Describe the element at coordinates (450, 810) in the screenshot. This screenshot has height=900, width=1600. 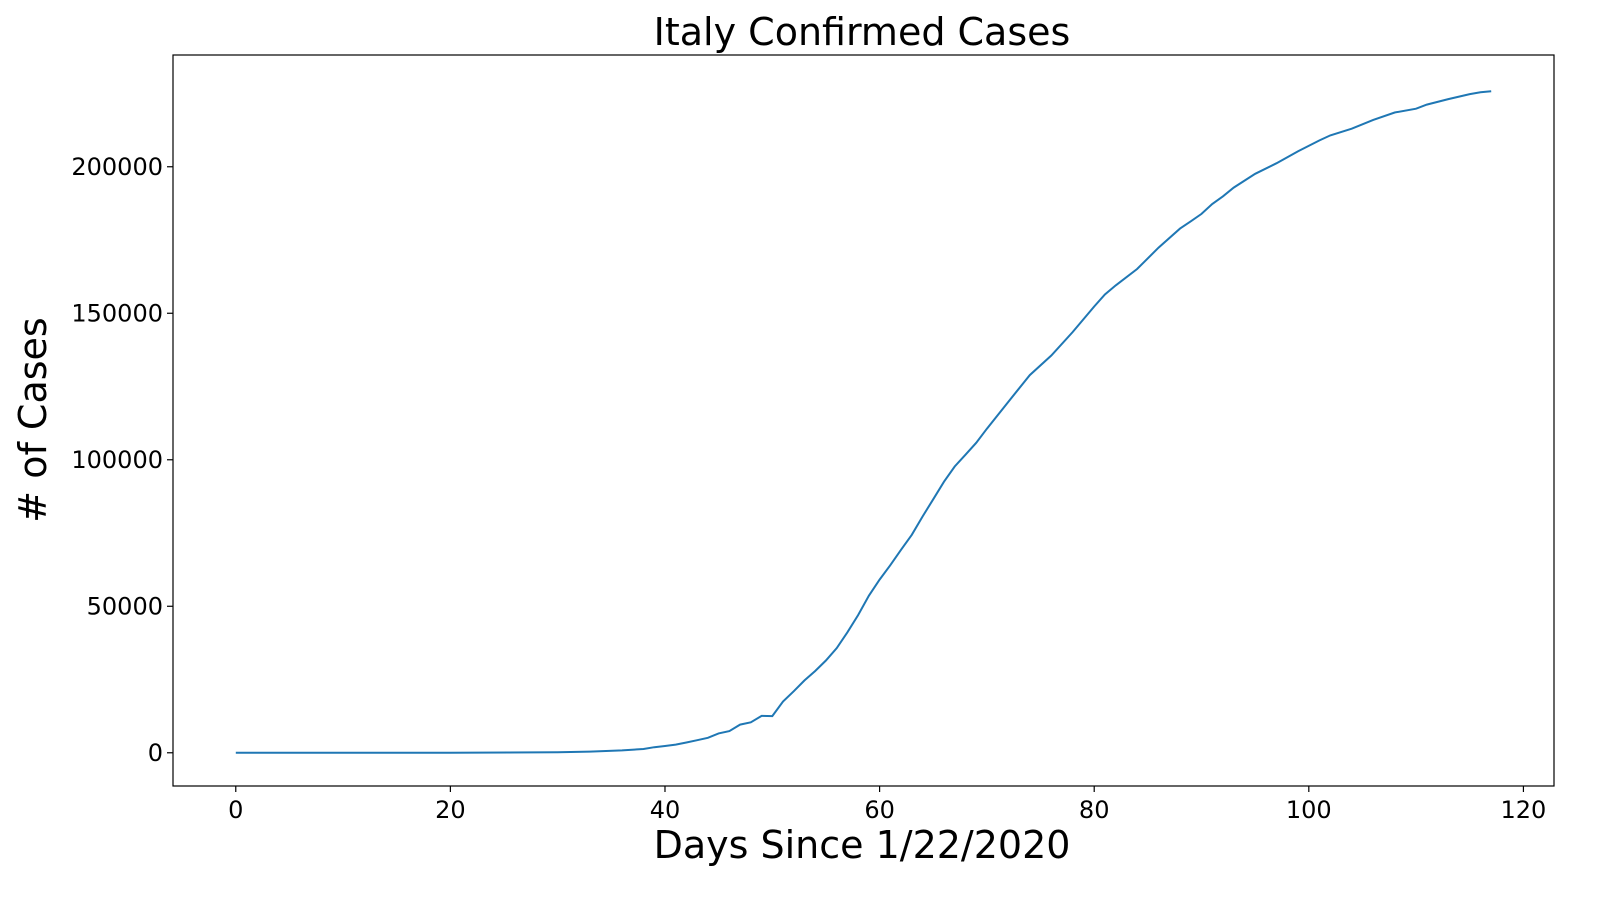
I see `x-tick-label: 20` at that location.